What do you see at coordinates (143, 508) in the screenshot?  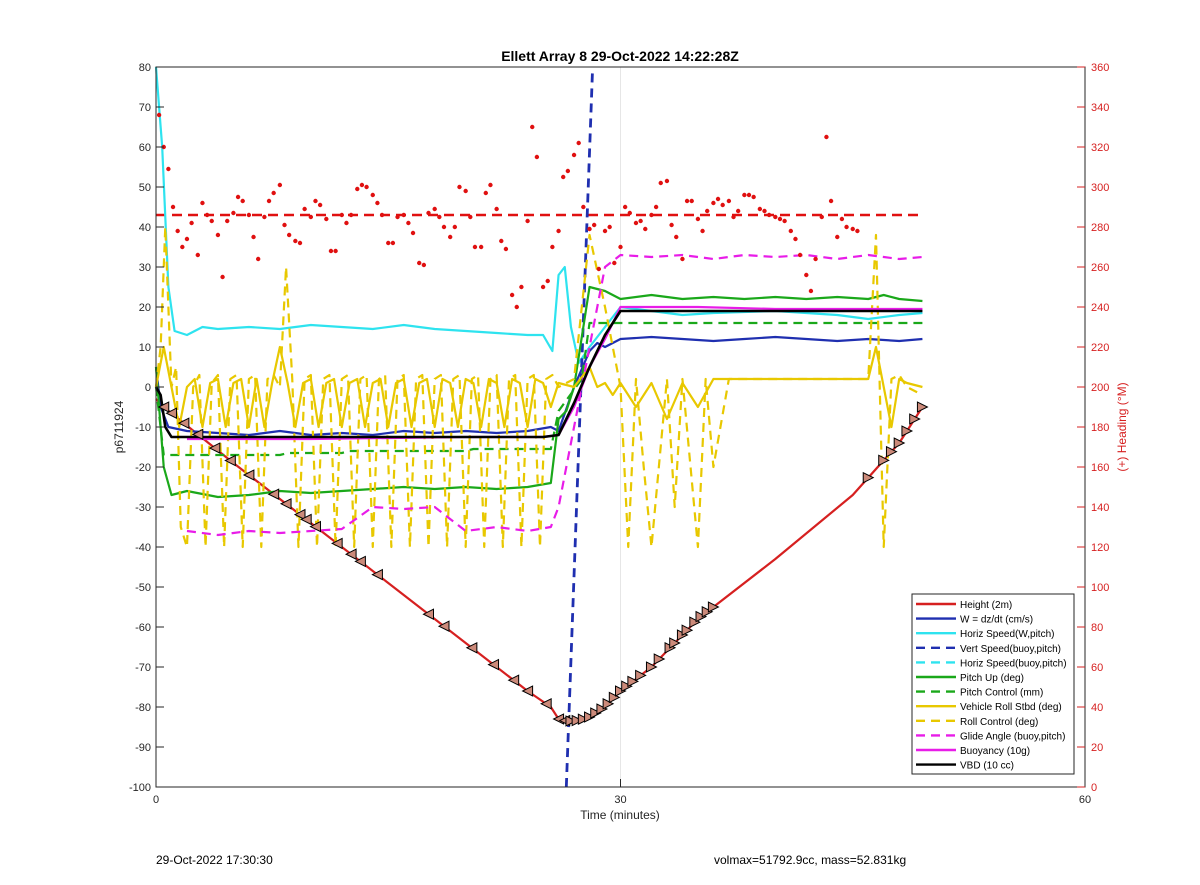 I see `y-tick-label: -30` at bounding box center [143, 508].